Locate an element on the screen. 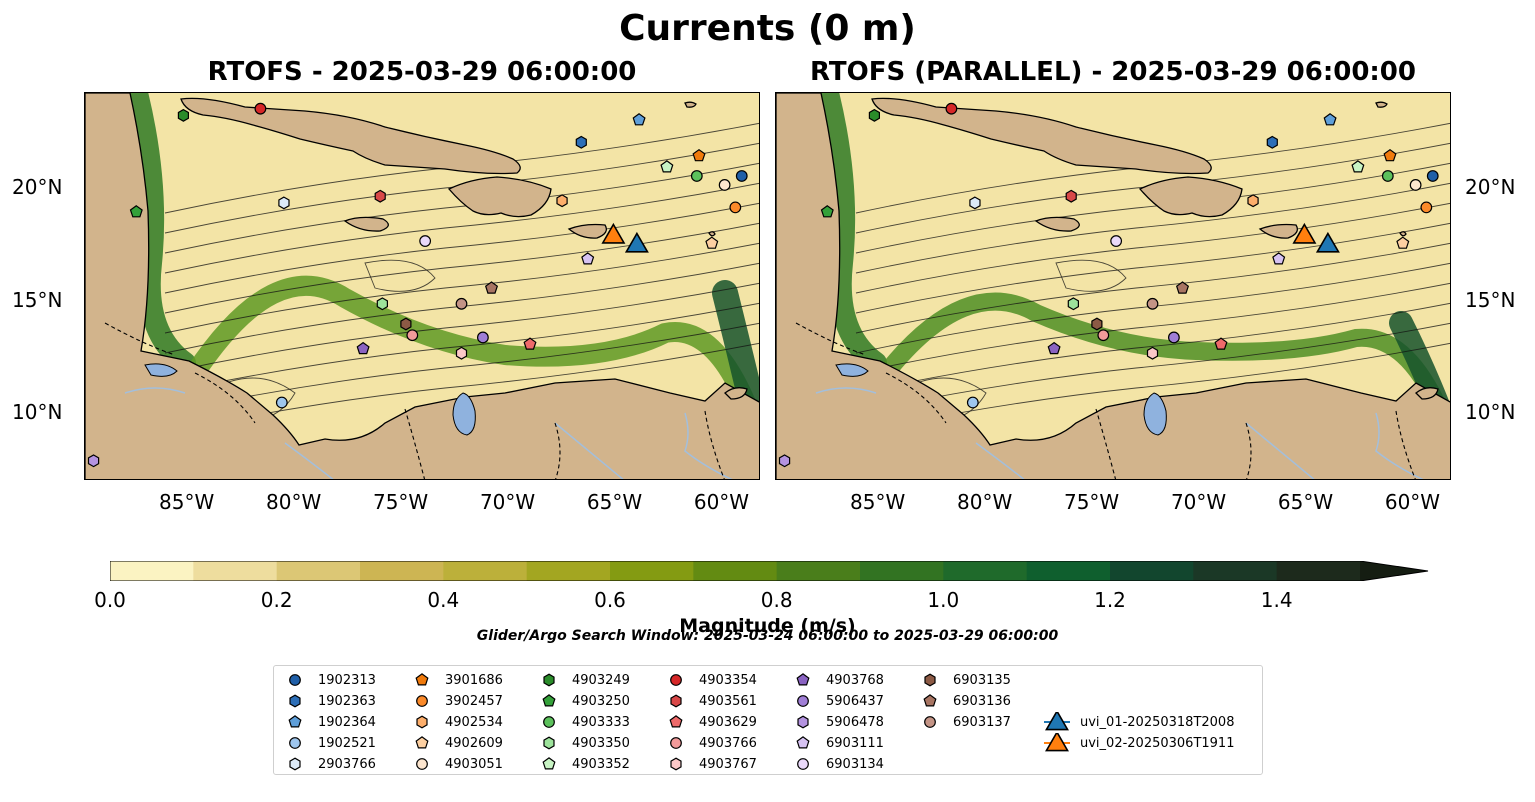 The image size is (1535, 802). triangle-marker-icon is located at coordinates (1057, 742).